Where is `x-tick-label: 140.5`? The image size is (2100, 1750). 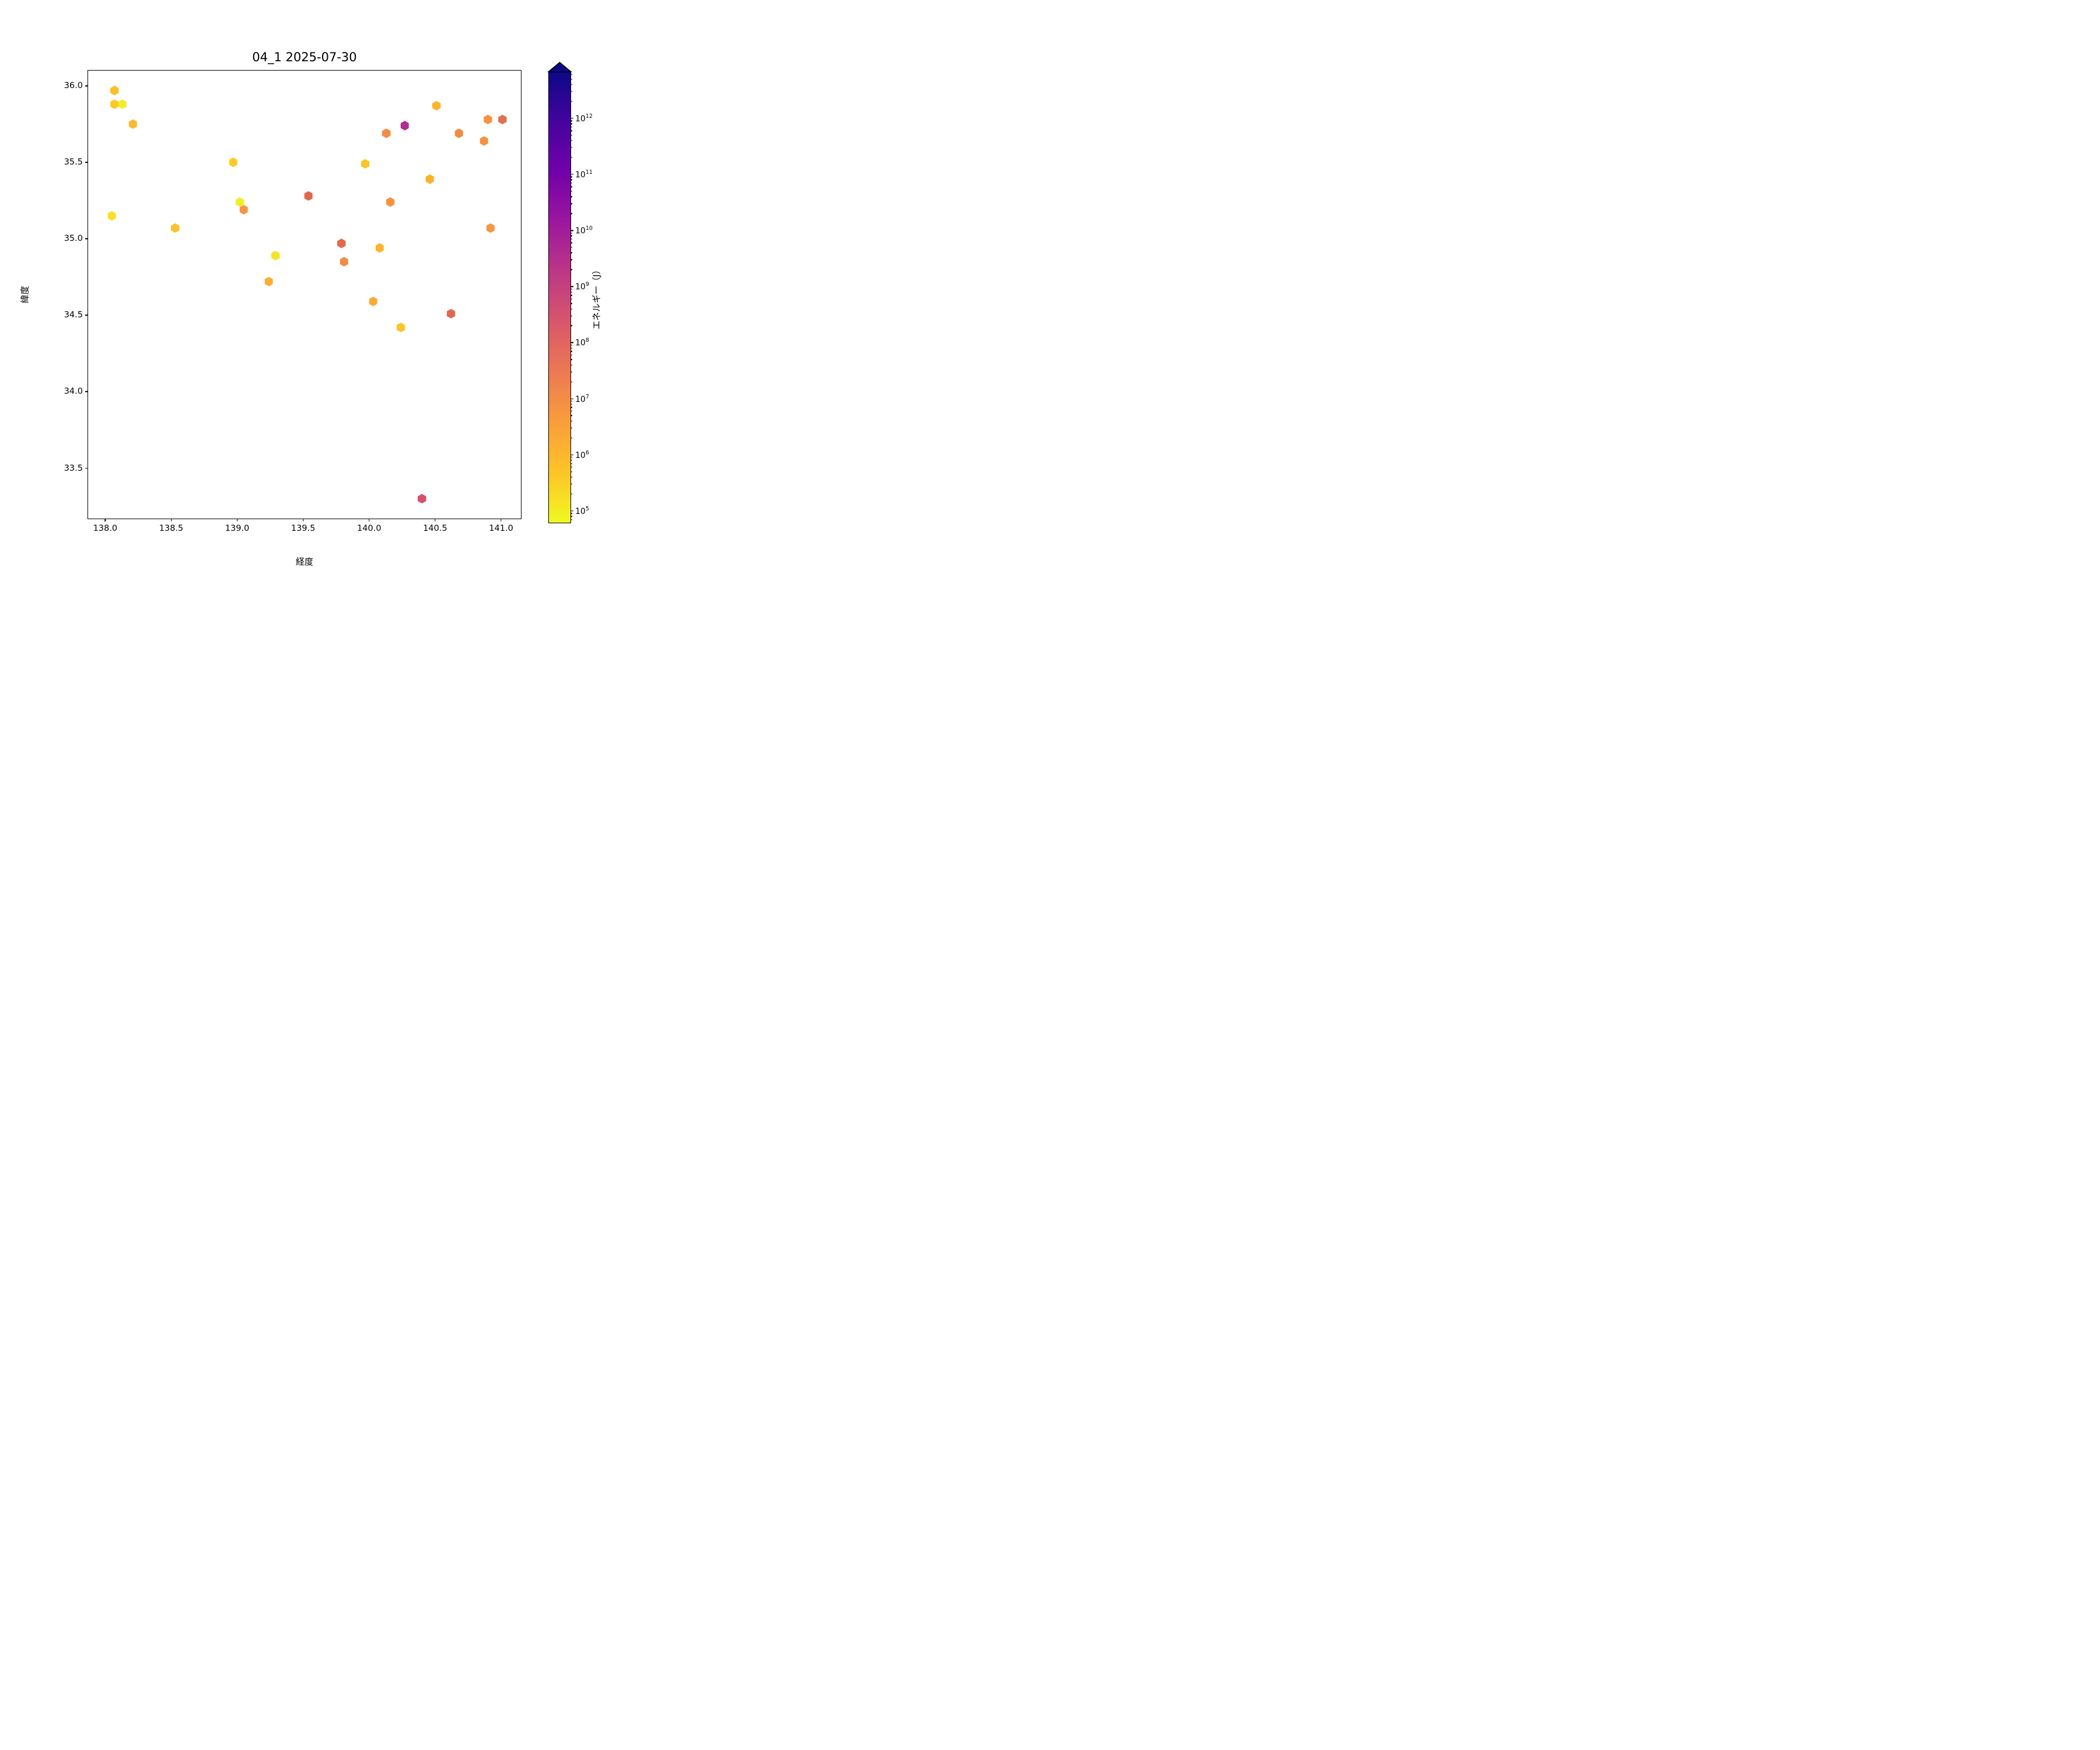 x-tick-label: 140.5 is located at coordinates (435, 528).